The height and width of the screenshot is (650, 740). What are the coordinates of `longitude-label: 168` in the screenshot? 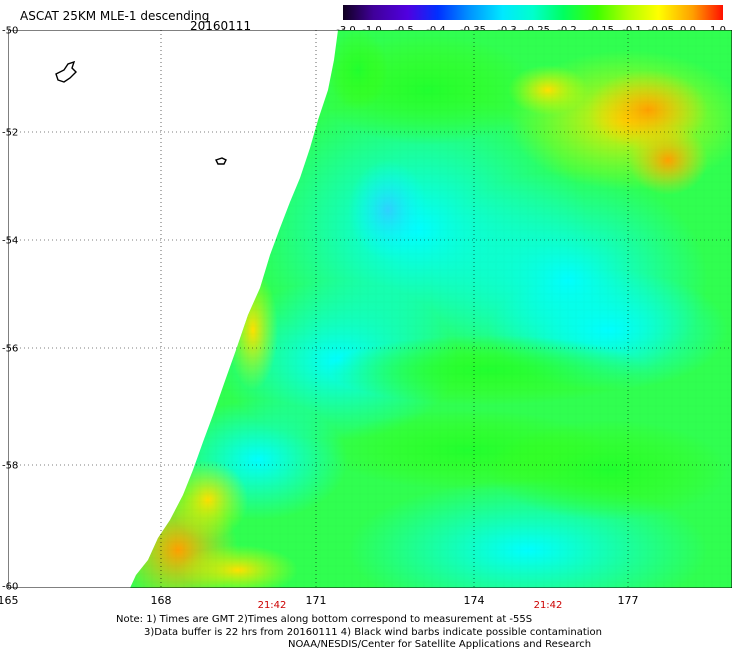 It's located at (161, 600).